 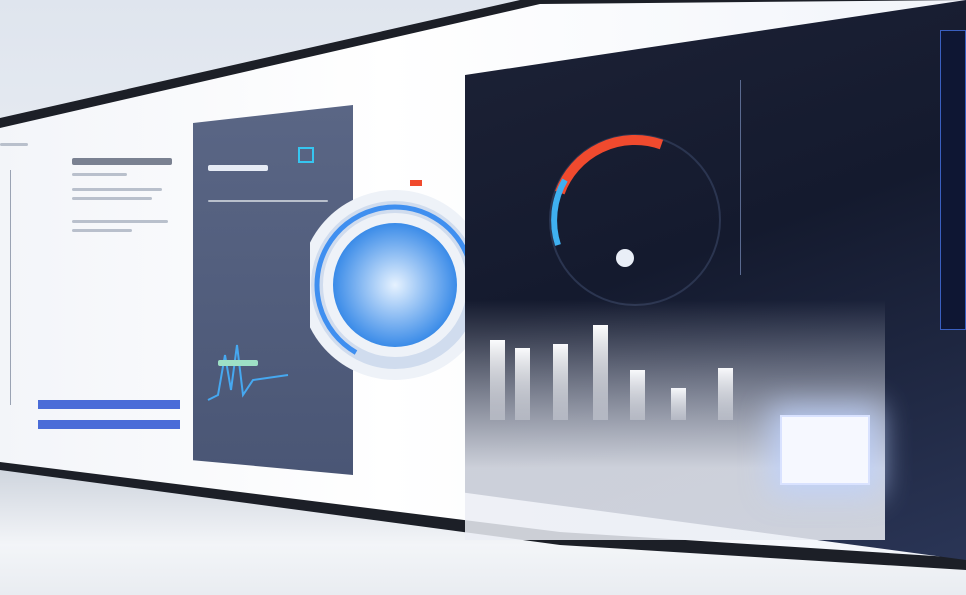 I want to click on ring-chart, so click(x=390, y=280).